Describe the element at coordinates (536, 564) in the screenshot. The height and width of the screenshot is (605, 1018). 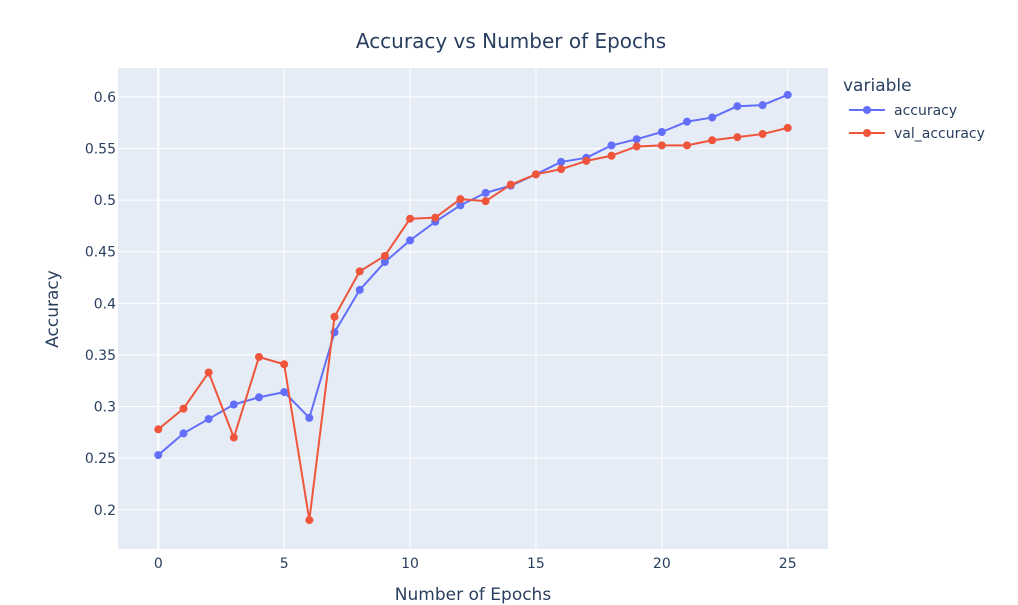
I see `x-tick-label: 15` at that location.